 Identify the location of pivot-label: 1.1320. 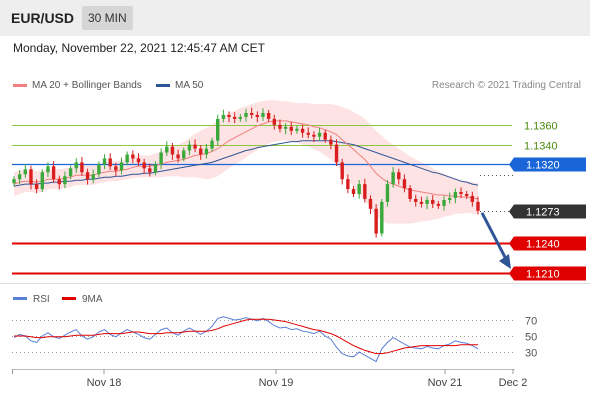
(543, 166).